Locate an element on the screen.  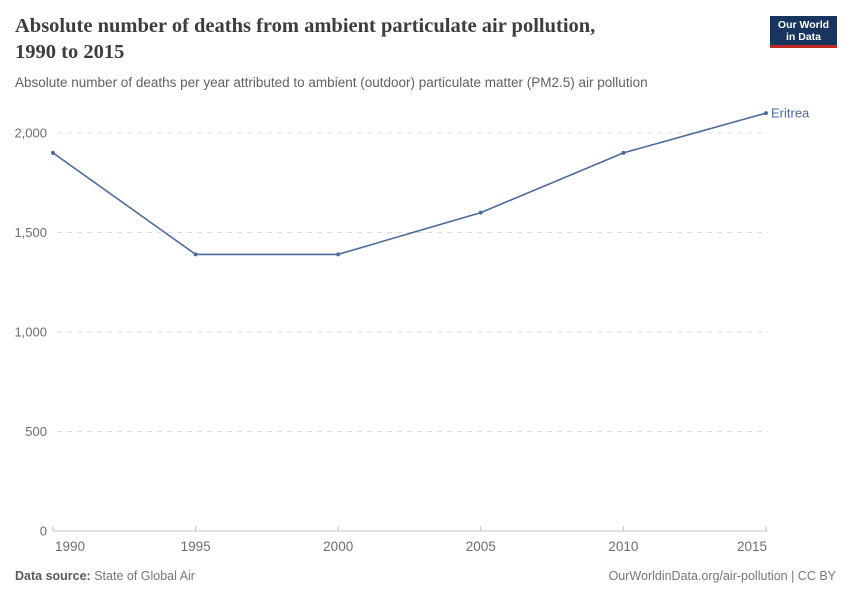
series-label-eritrea: Eritrea is located at coordinates (790, 113).